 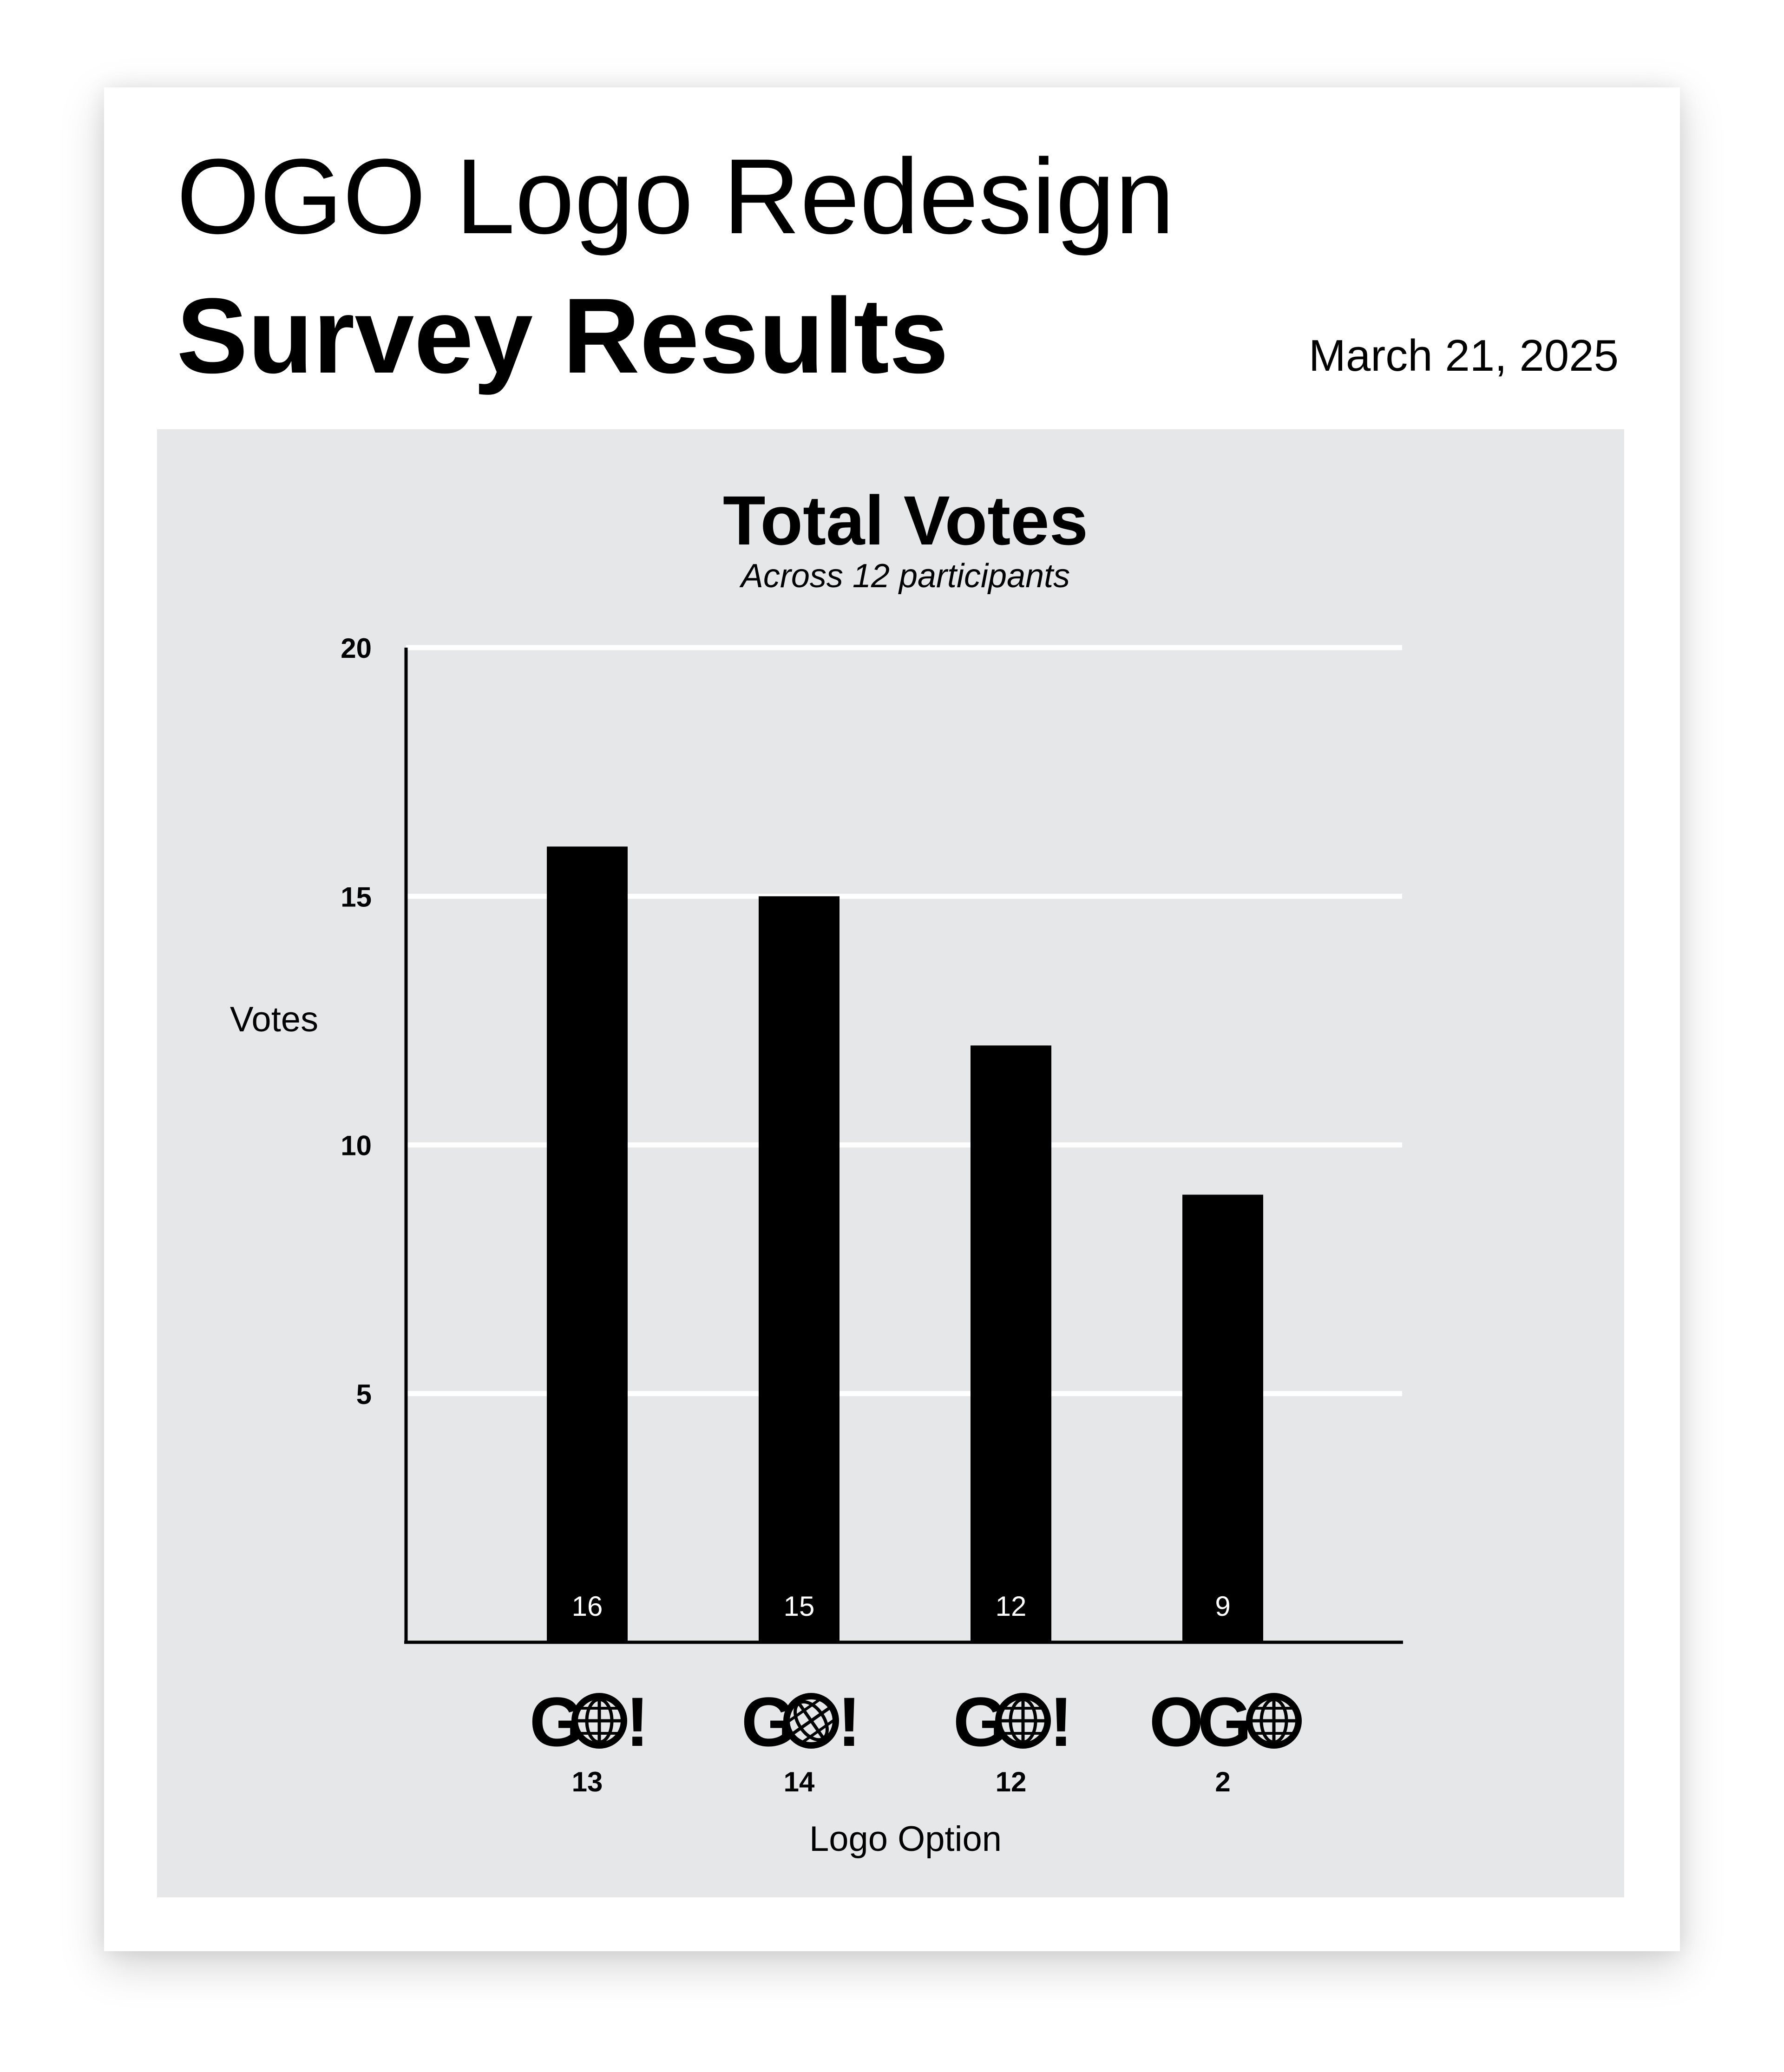 What do you see at coordinates (587, 1606) in the screenshot?
I see `bar-value-label: 16` at bounding box center [587, 1606].